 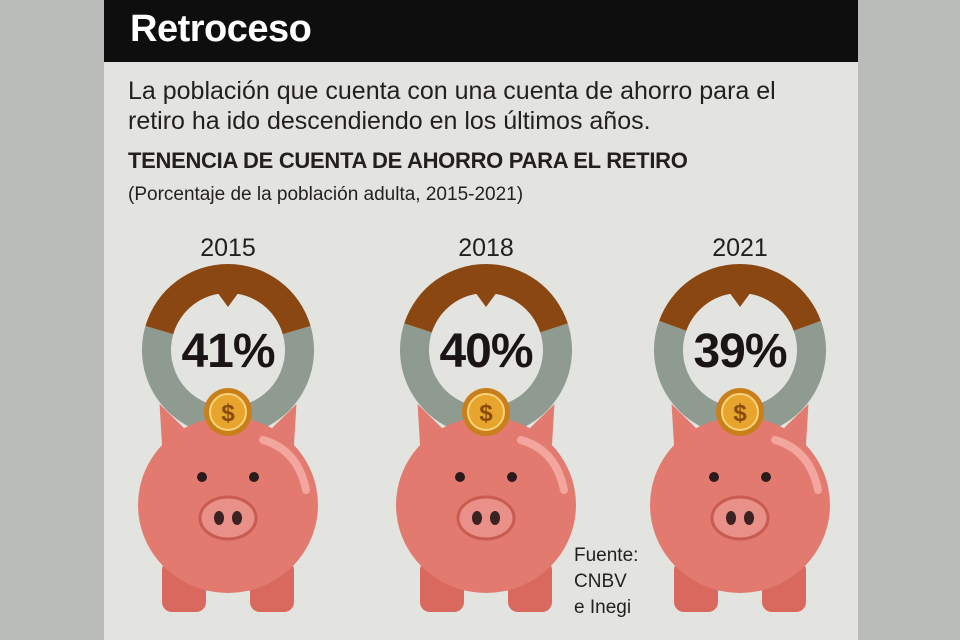 What do you see at coordinates (485, 351) in the screenshot?
I see `percent-label: 40%` at bounding box center [485, 351].